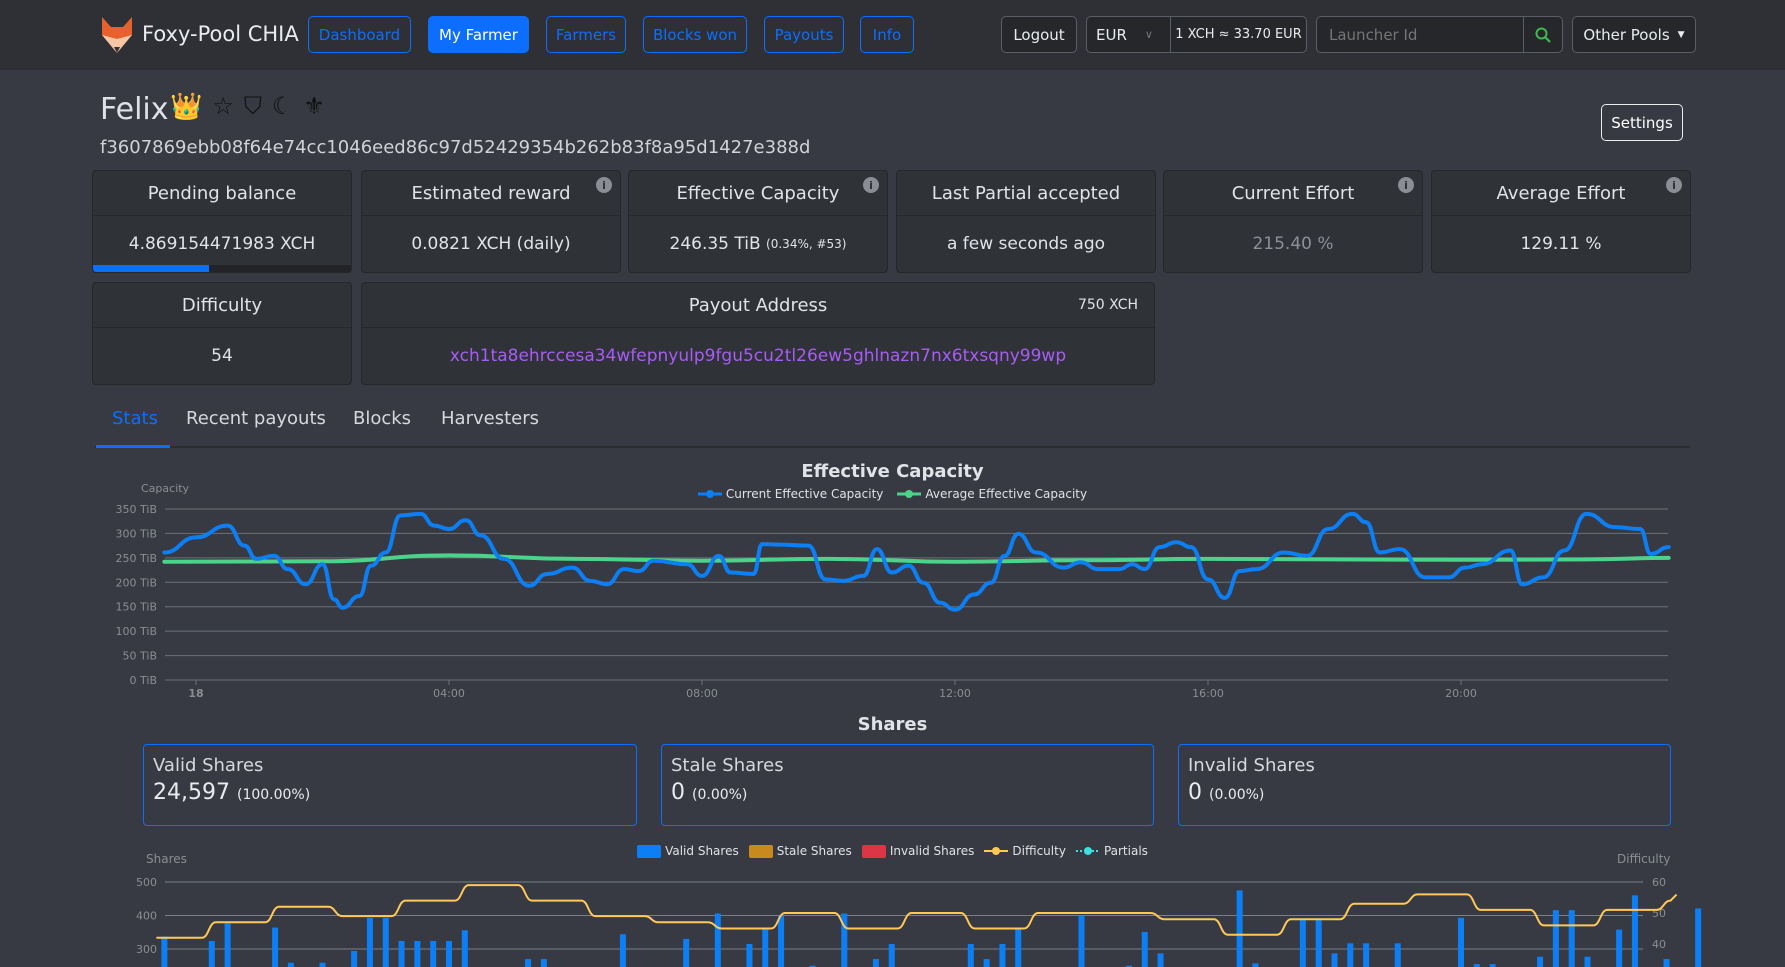  I want to click on brand-name: Foxy-Pool CHIA, so click(220, 34).